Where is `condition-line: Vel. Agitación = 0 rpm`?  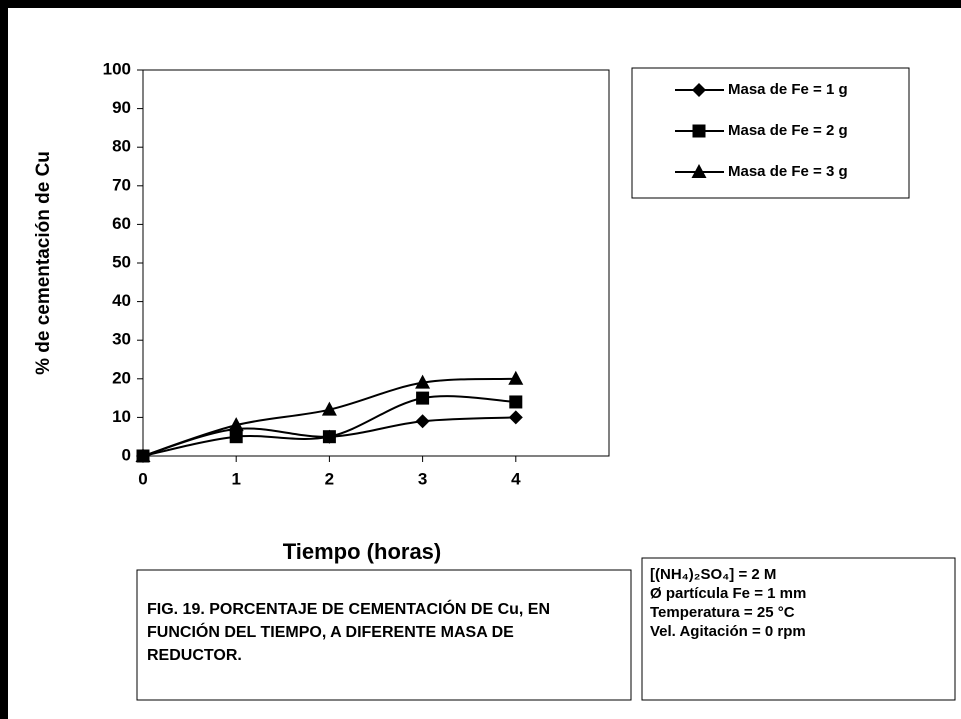 condition-line: Vel. Agitación = 0 rpm is located at coordinates (728, 631).